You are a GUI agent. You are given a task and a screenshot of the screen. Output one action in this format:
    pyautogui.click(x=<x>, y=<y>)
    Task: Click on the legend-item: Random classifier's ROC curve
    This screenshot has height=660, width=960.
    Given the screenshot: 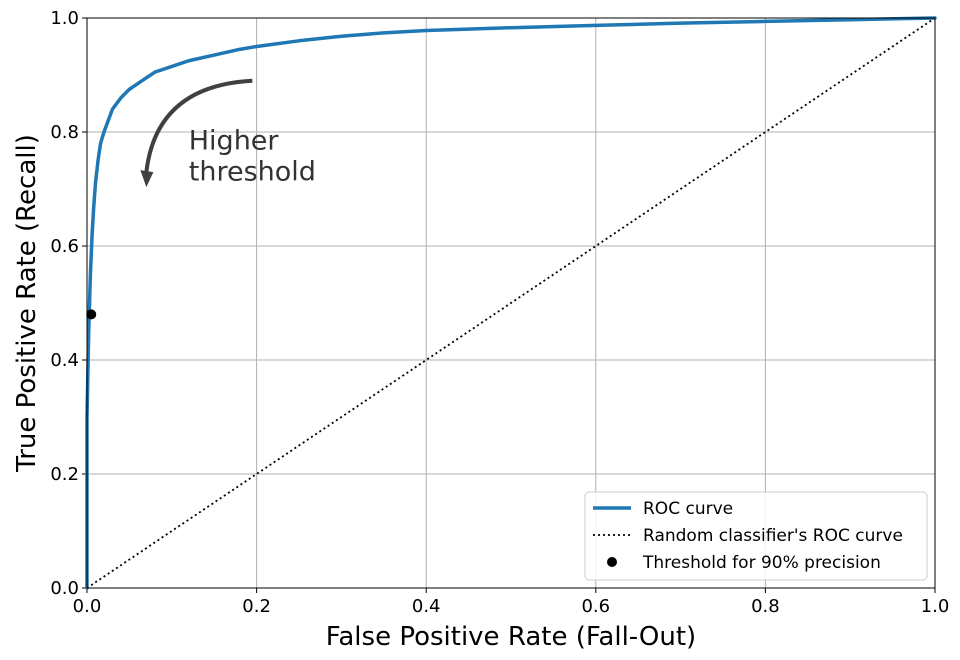 What is the action you would take?
    pyautogui.click(x=748, y=536)
    